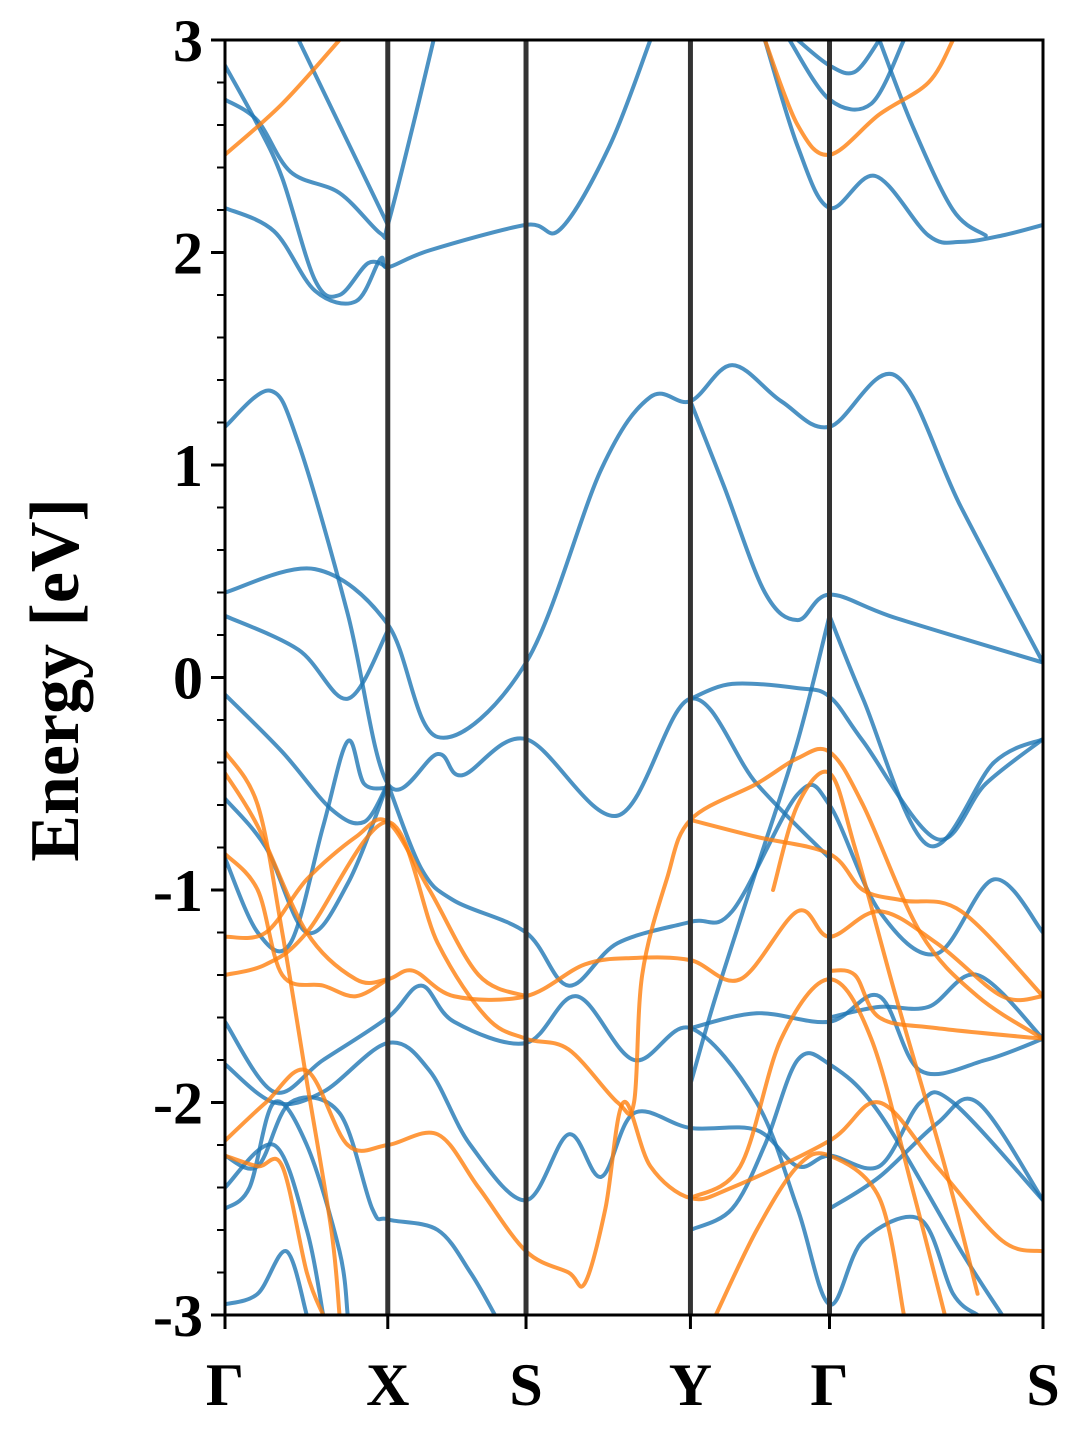 The image size is (1080, 1440). What do you see at coordinates (55, 680) in the screenshot?
I see `y-axis-label: Energy [eV]` at bounding box center [55, 680].